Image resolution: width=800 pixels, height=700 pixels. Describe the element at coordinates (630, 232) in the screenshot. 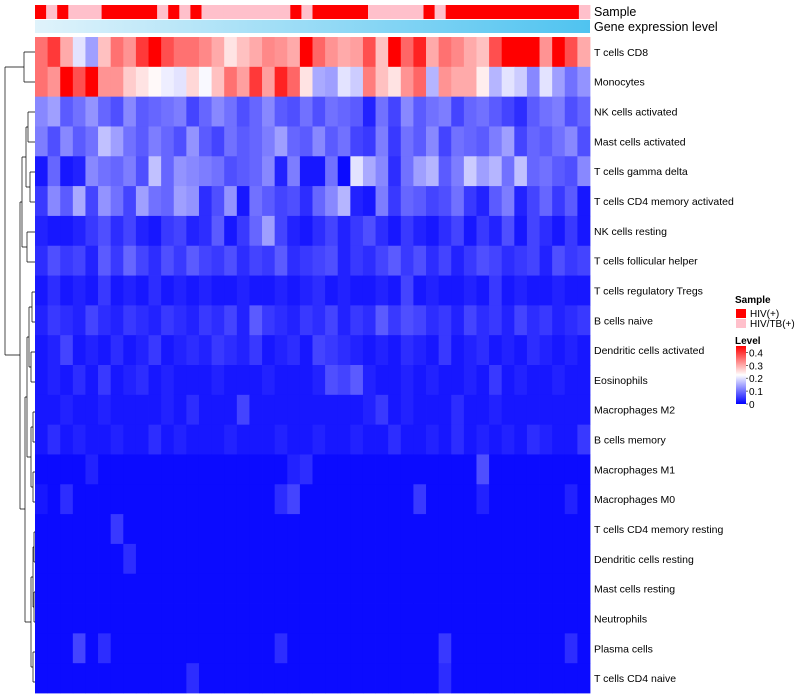

I see `row-label: NK cells resting` at that location.